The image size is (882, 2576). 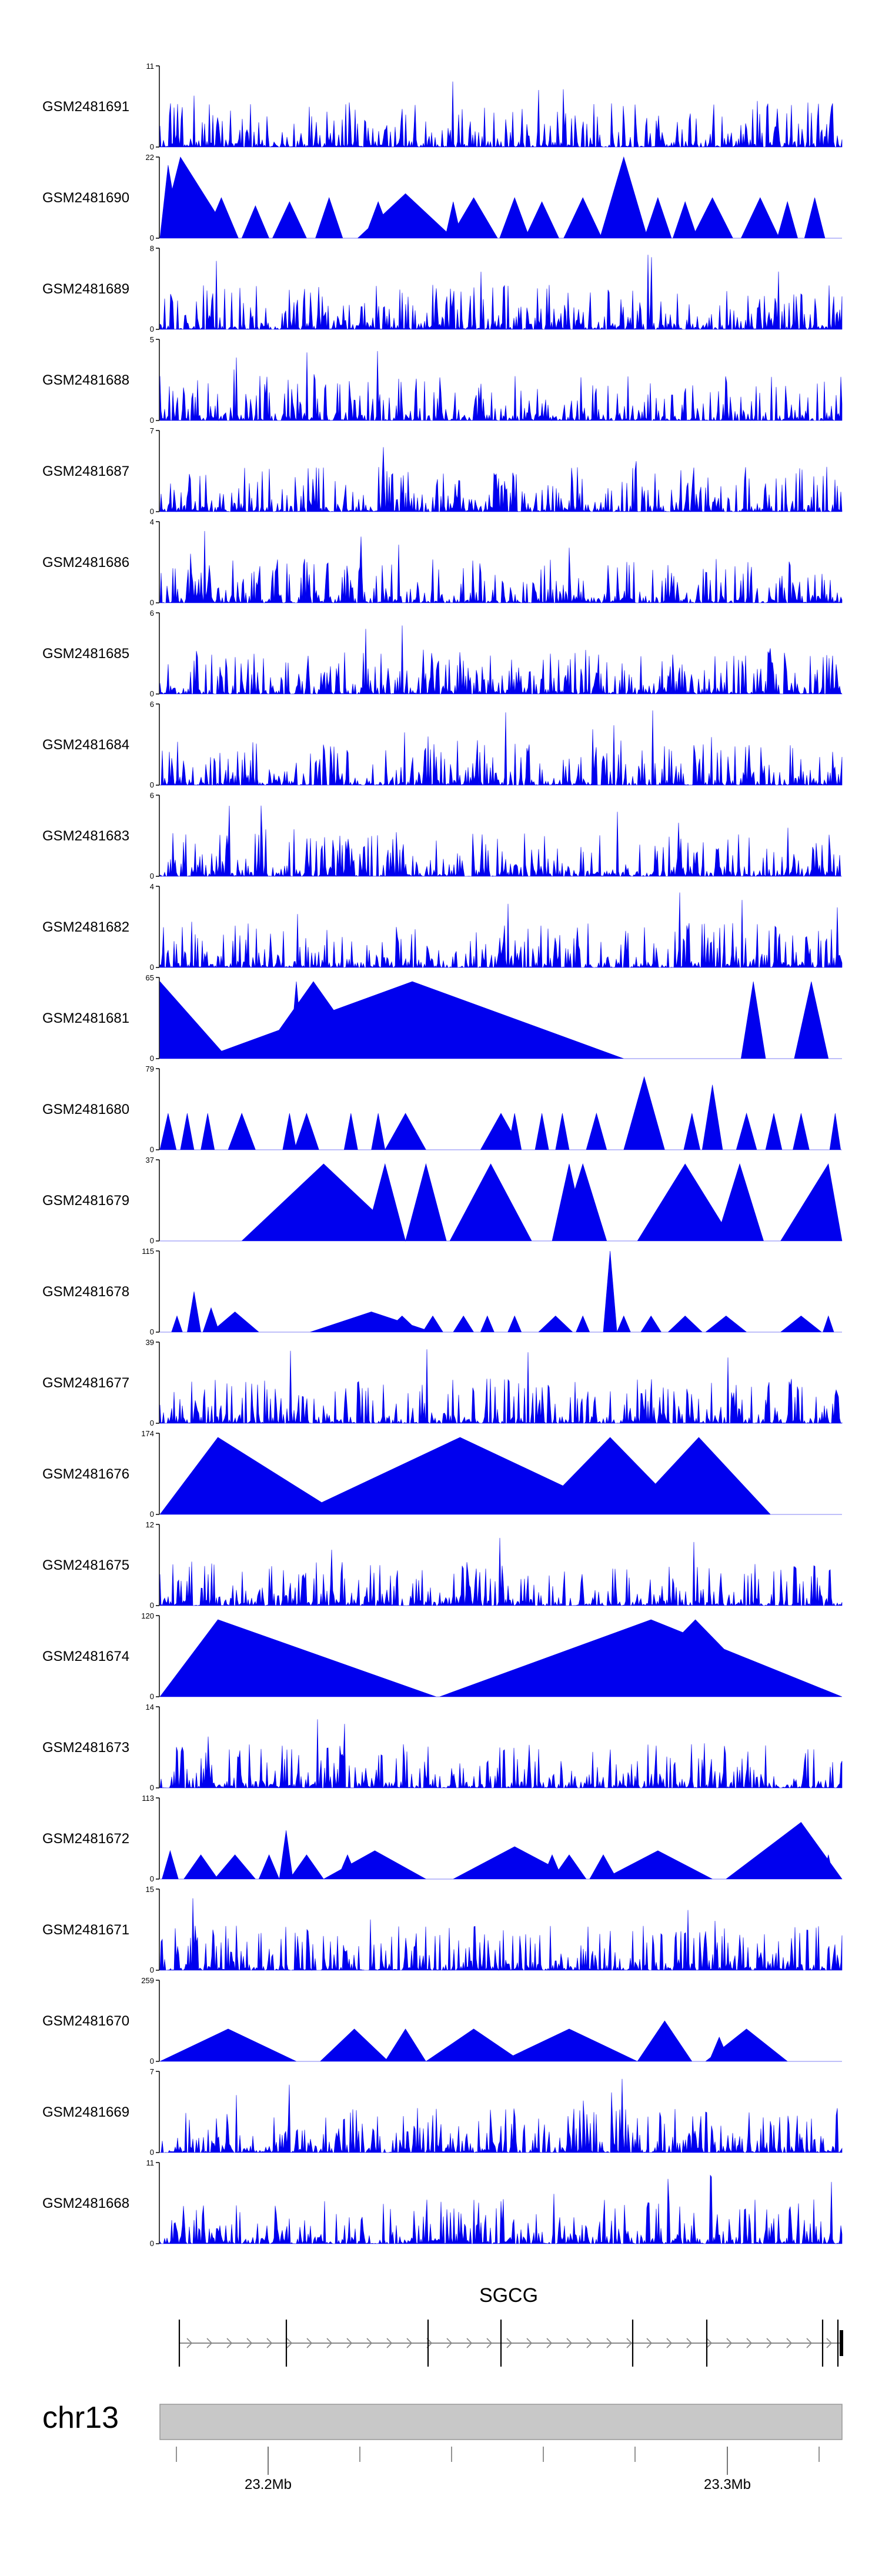 I want to click on track-label: GSM2481676, so click(x=85, y=1474).